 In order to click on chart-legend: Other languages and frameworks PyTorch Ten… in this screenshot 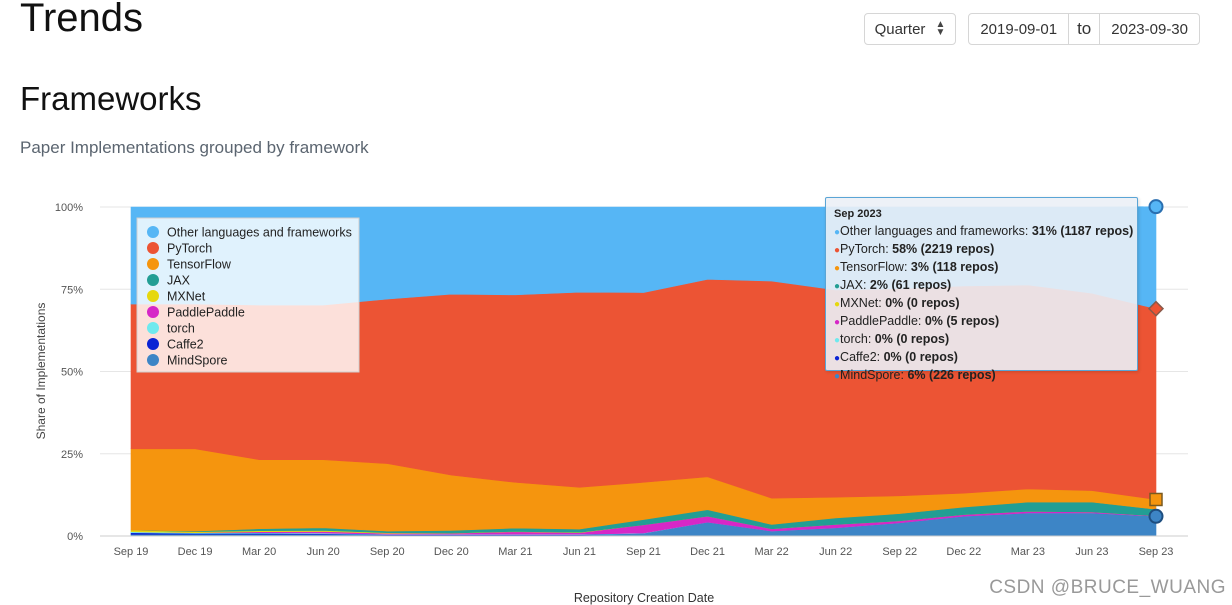, I will do `click(248, 295)`.